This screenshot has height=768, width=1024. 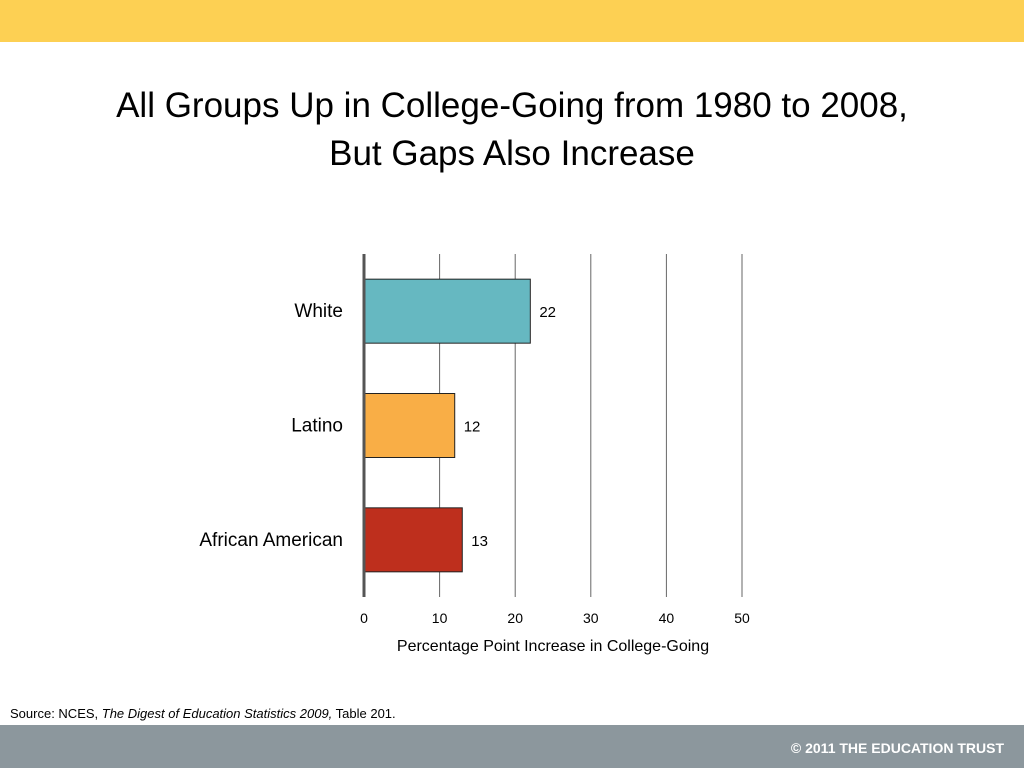 What do you see at coordinates (409, 425) in the screenshot?
I see `bar-latino` at bounding box center [409, 425].